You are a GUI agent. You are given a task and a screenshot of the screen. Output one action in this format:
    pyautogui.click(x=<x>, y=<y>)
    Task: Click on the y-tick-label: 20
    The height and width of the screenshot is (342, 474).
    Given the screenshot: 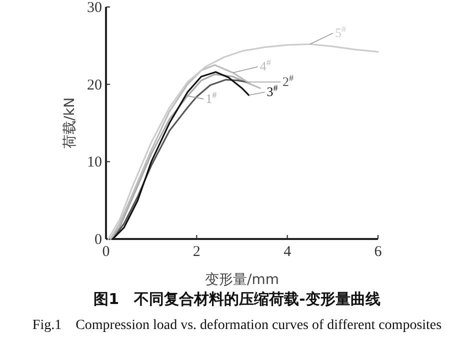 What is the action you would take?
    pyautogui.click(x=94, y=85)
    